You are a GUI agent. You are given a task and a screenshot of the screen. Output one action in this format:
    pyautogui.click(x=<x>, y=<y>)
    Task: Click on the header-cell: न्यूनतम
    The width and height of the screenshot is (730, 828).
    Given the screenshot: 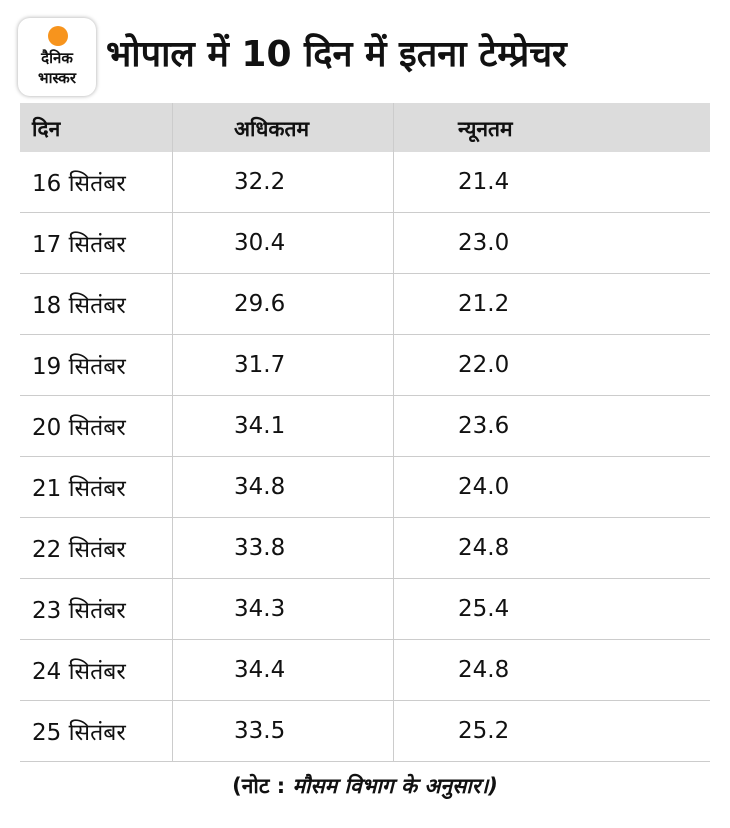 What is the action you would take?
    pyautogui.click(x=485, y=129)
    